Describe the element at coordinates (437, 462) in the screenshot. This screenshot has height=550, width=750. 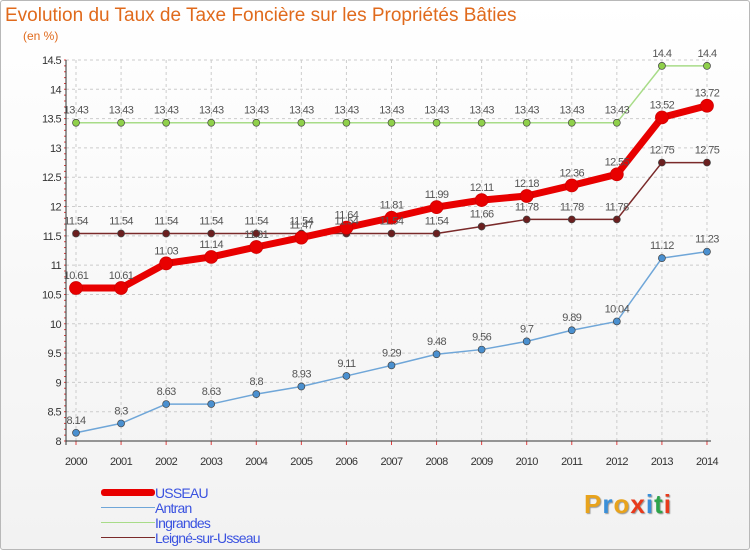
I see `x-tick-label: 2008` at that location.